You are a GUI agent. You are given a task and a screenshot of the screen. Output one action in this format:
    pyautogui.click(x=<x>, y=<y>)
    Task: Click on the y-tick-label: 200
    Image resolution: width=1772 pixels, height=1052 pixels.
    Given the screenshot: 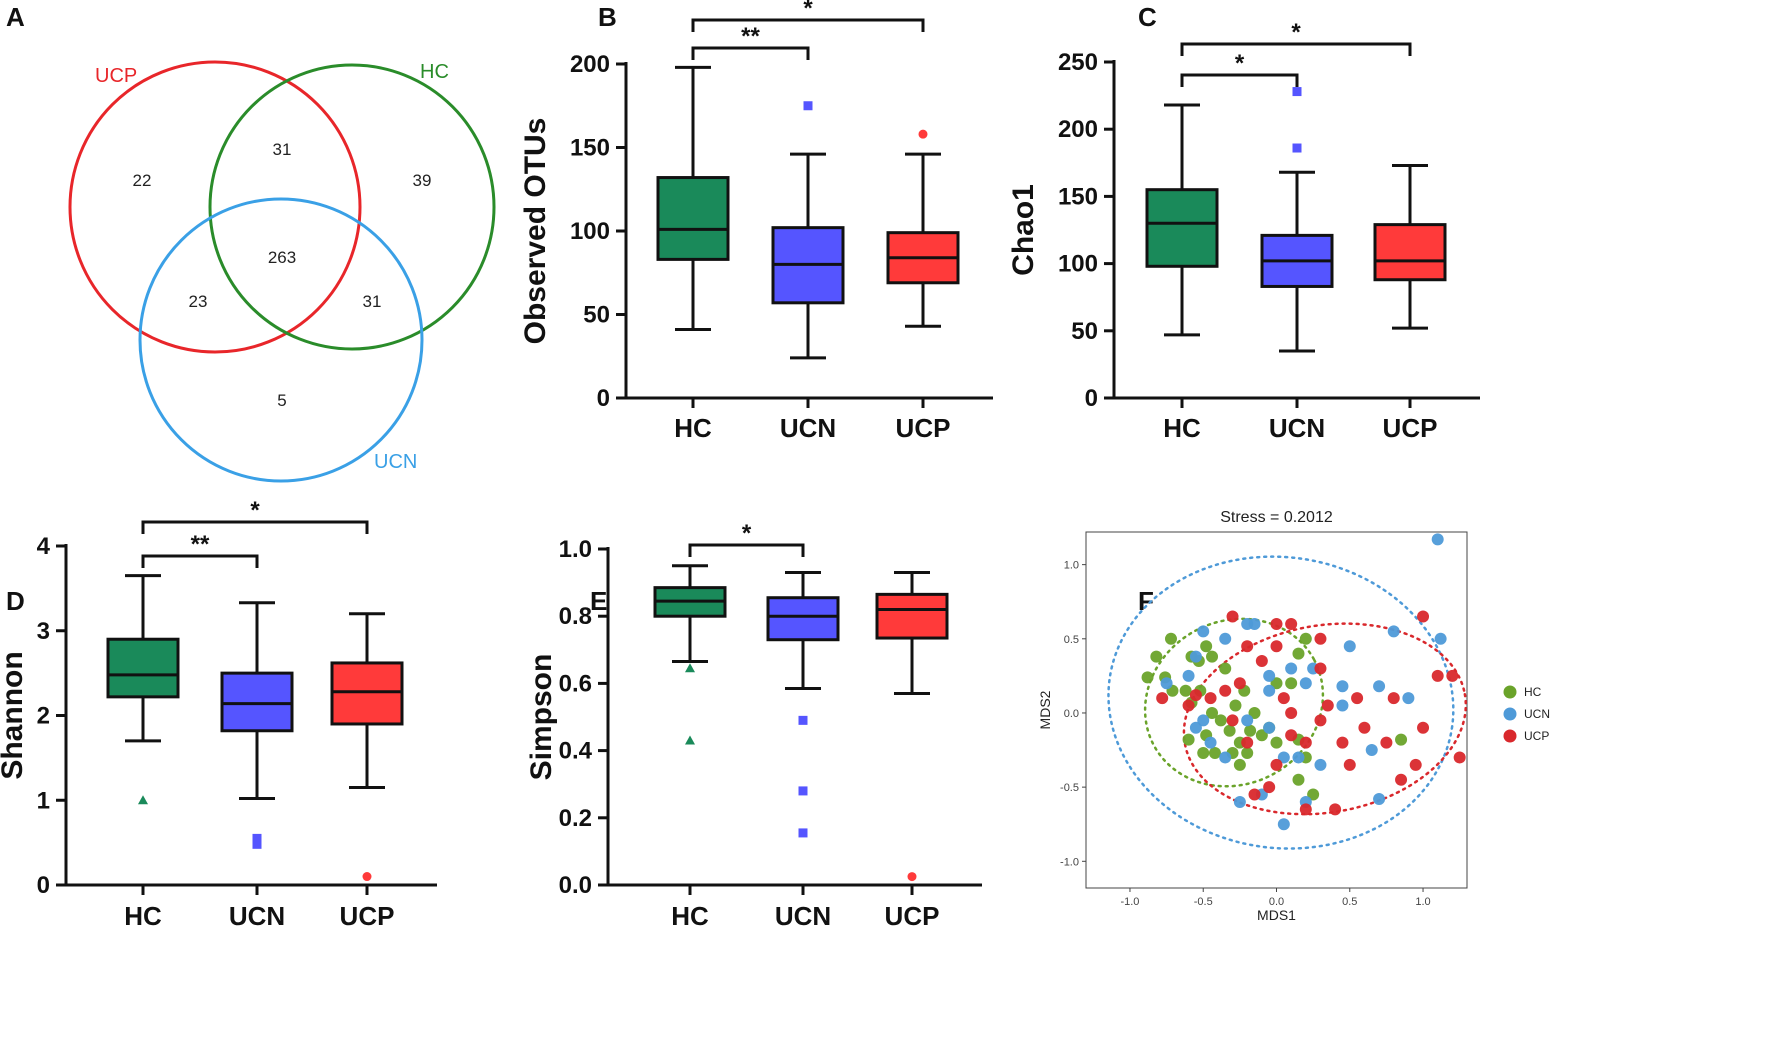 What is the action you would take?
    pyautogui.click(x=590, y=64)
    